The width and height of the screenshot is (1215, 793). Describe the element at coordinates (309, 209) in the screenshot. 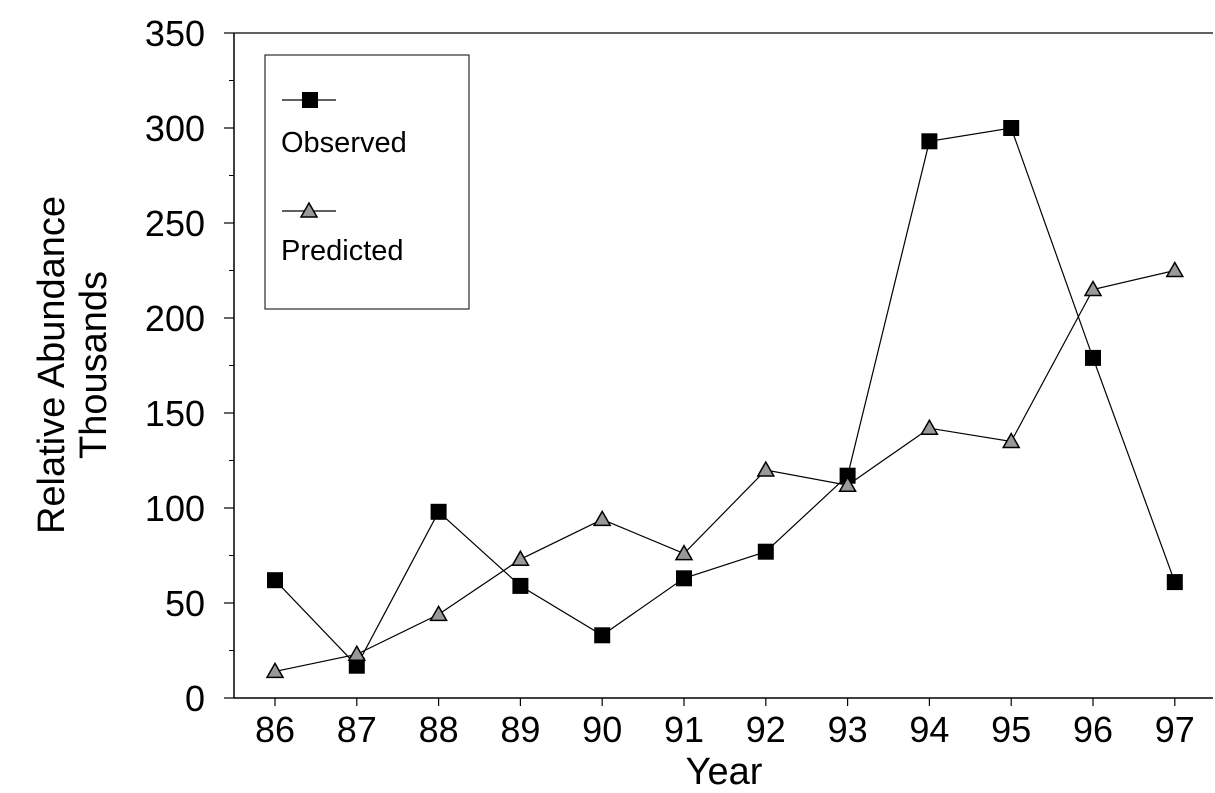

I see `legend-predicted-marker` at that location.